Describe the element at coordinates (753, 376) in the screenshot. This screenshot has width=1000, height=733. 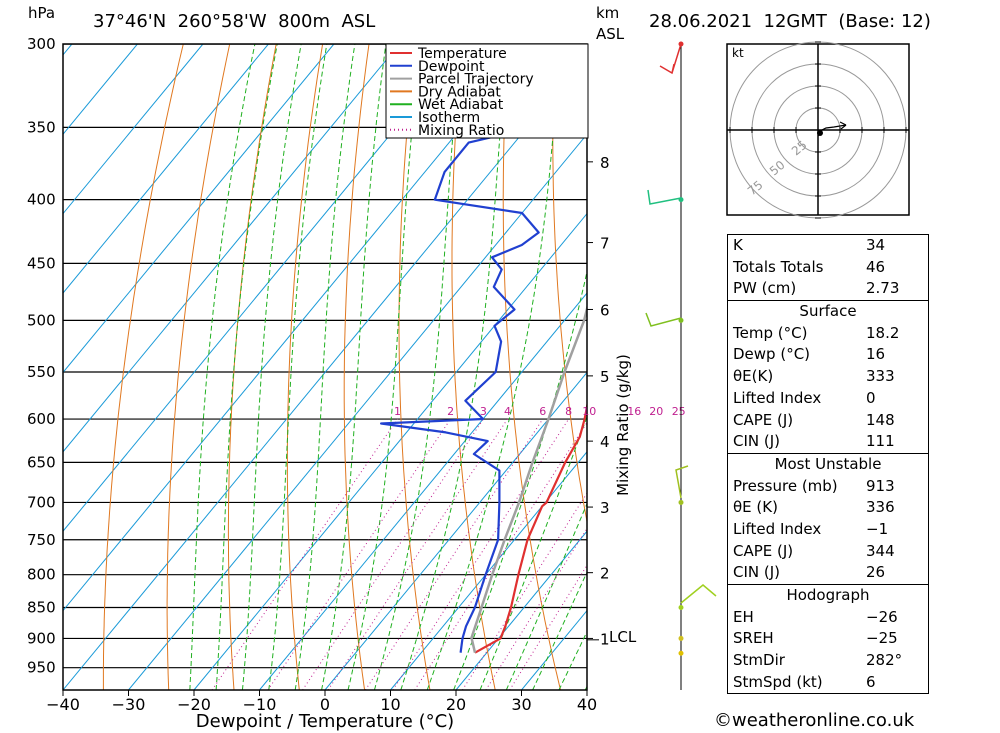
I see `surface-label: θE(K)` at that location.